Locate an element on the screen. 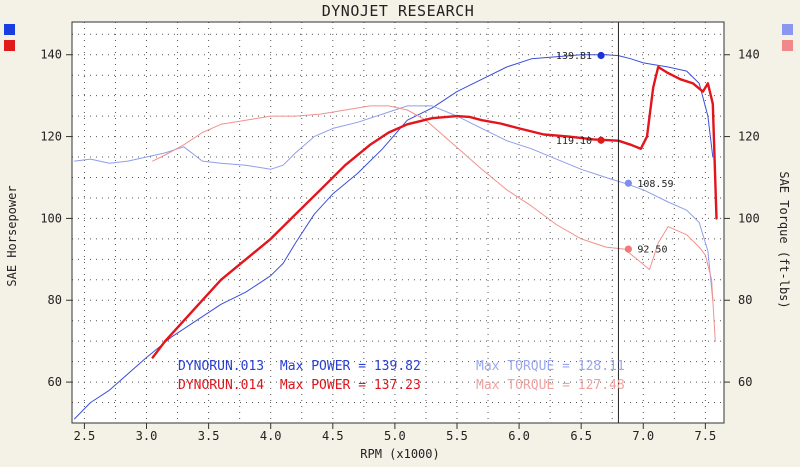 This screenshot has width=800, height=467. chart-title: DYNOJET RESEARCH is located at coordinates (398, 11).